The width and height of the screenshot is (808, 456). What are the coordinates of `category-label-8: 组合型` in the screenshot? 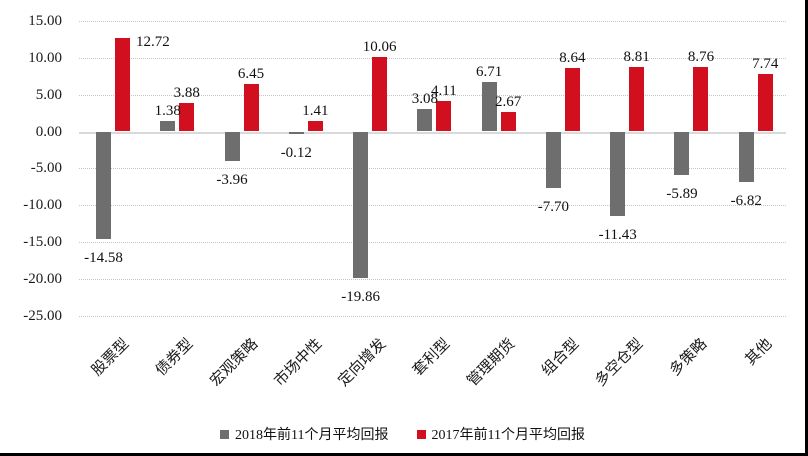 It's located at (561, 358).